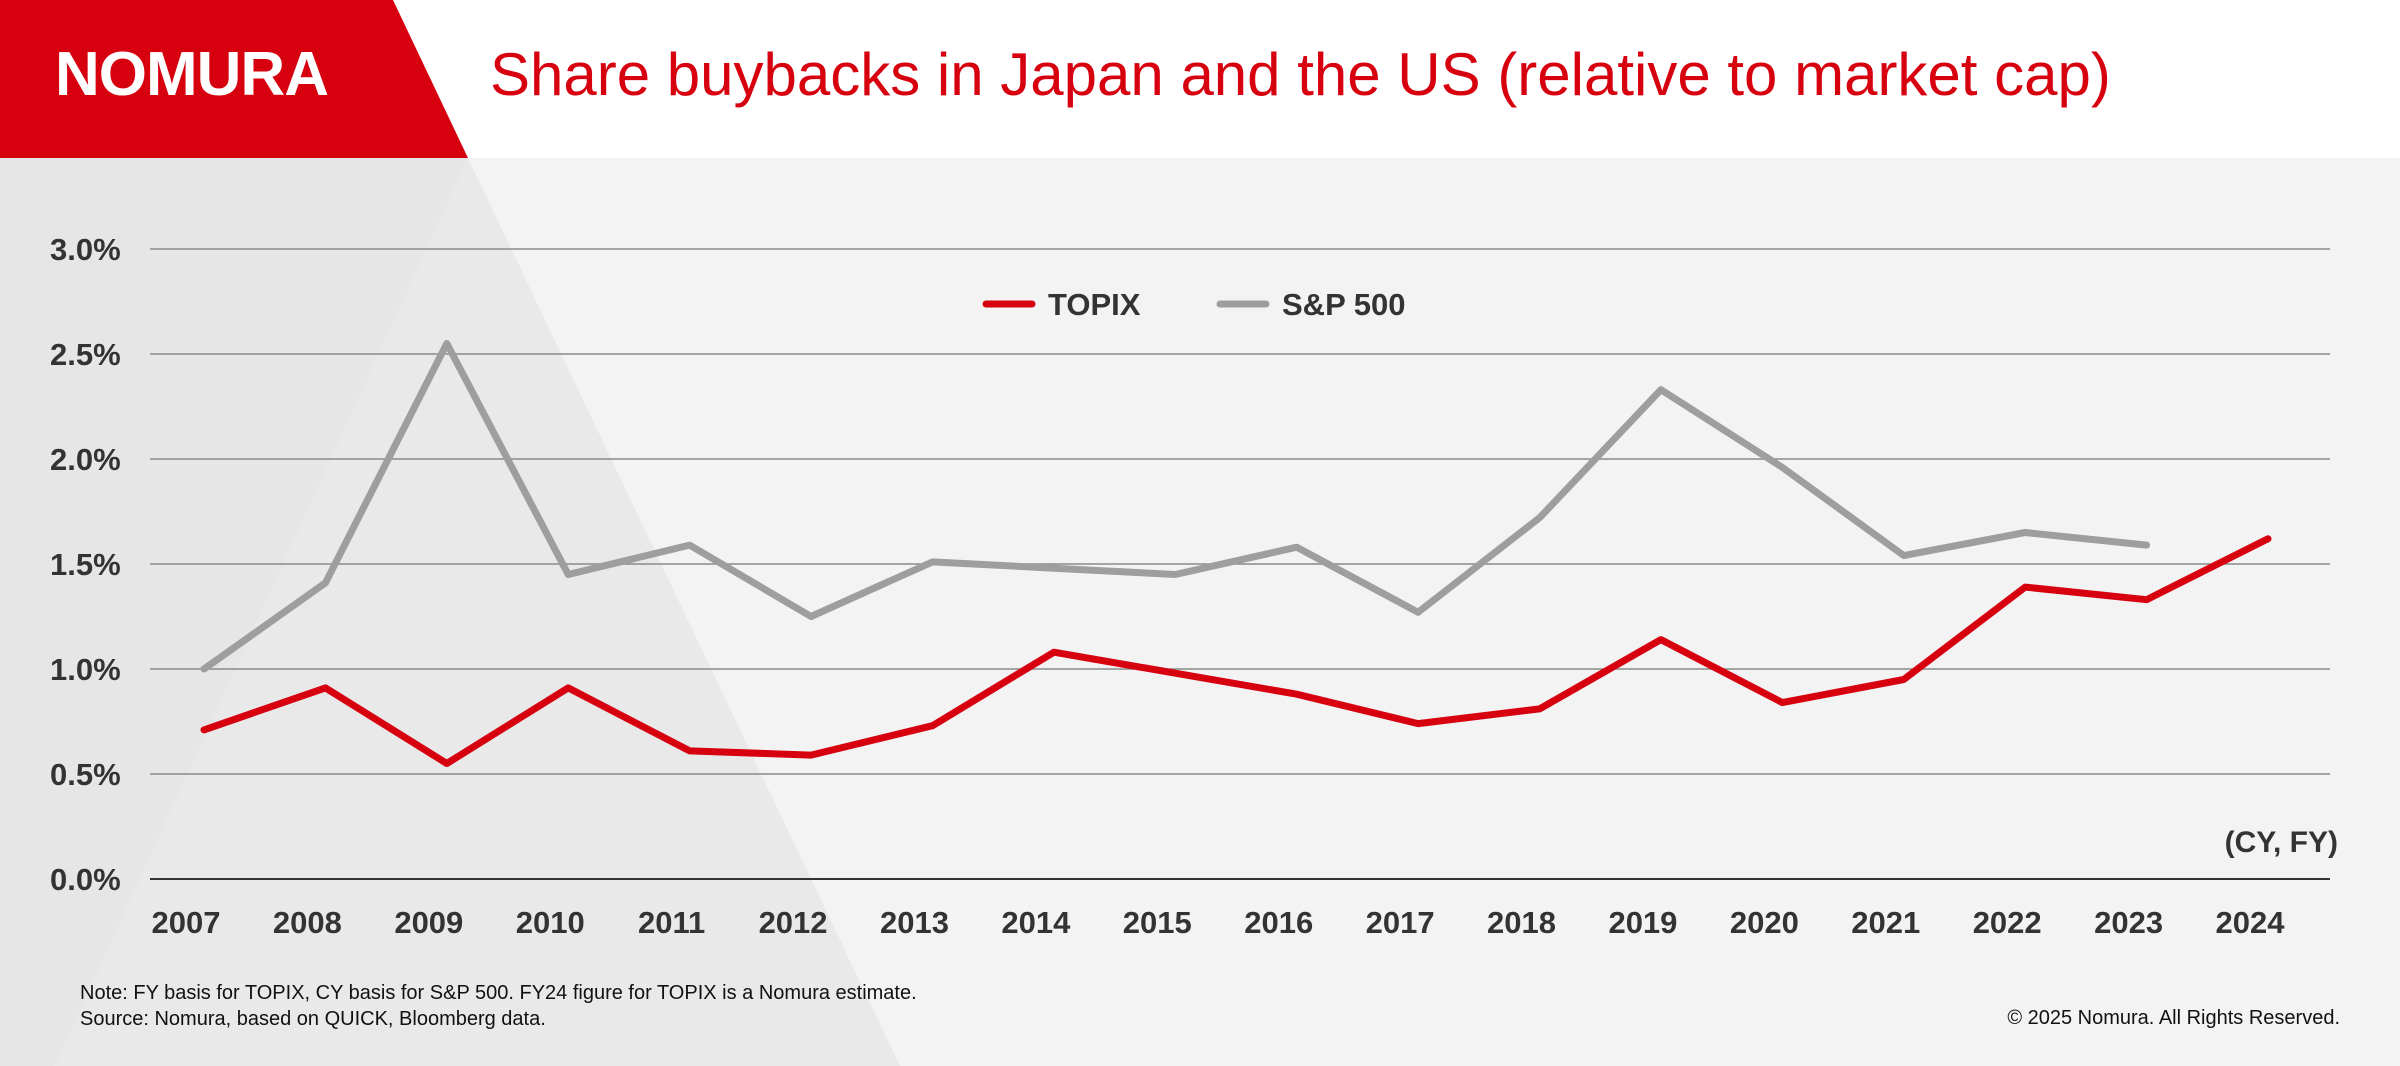 Image resolution: width=2400 pixels, height=1066 pixels. What do you see at coordinates (1036, 922) in the screenshot?
I see `x-tick-label: 2014` at bounding box center [1036, 922].